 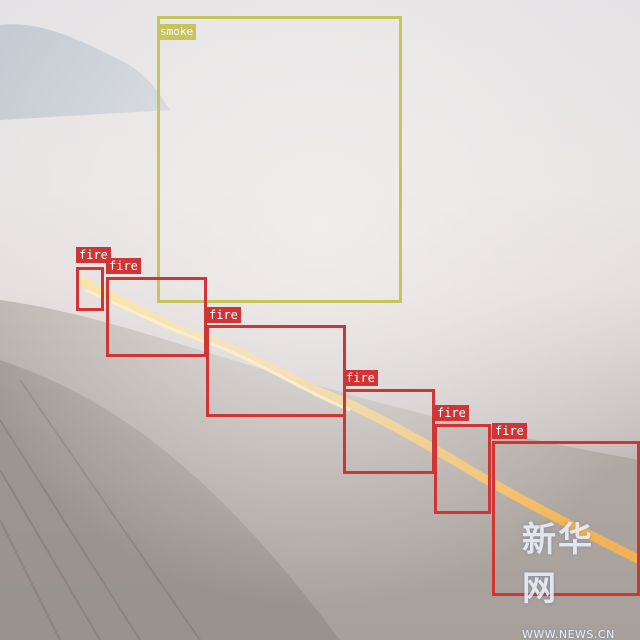 I want to click on watermark-logo-text: 新华网, so click(x=558, y=564).